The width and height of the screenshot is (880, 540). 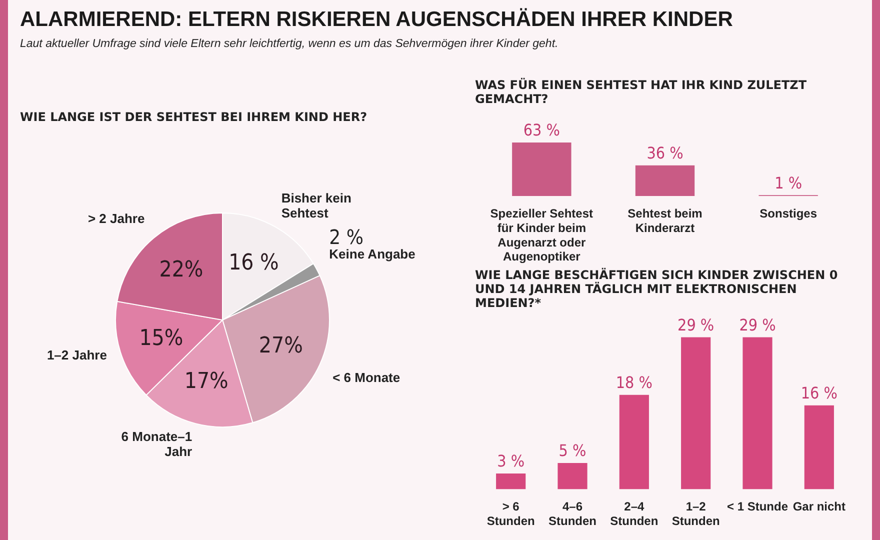 I want to click on x-tick-label: < 1 Stunde, so click(x=757, y=507).